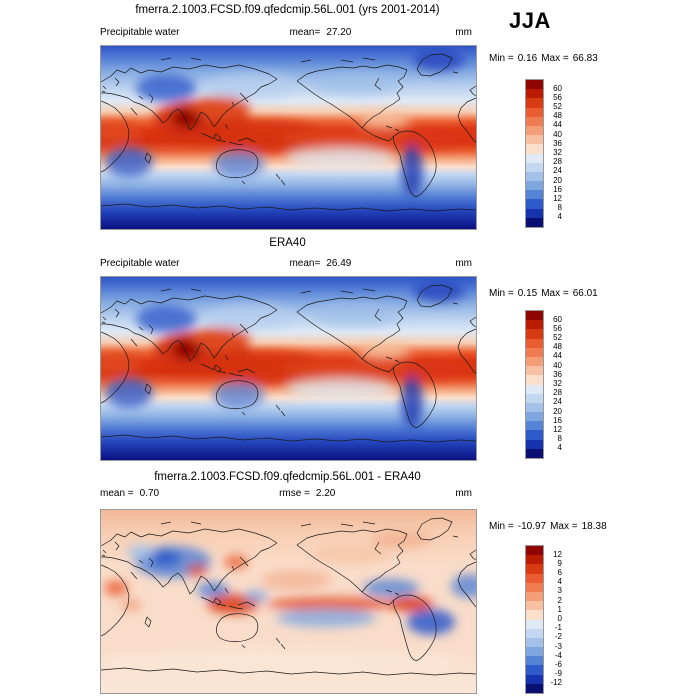 The width and height of the screenshot is (700, 700). What do you see at coordinates (339, 263) in the screenshot?
I see `panel2-mean-value: 26.49` at bounding box center [339, 263].